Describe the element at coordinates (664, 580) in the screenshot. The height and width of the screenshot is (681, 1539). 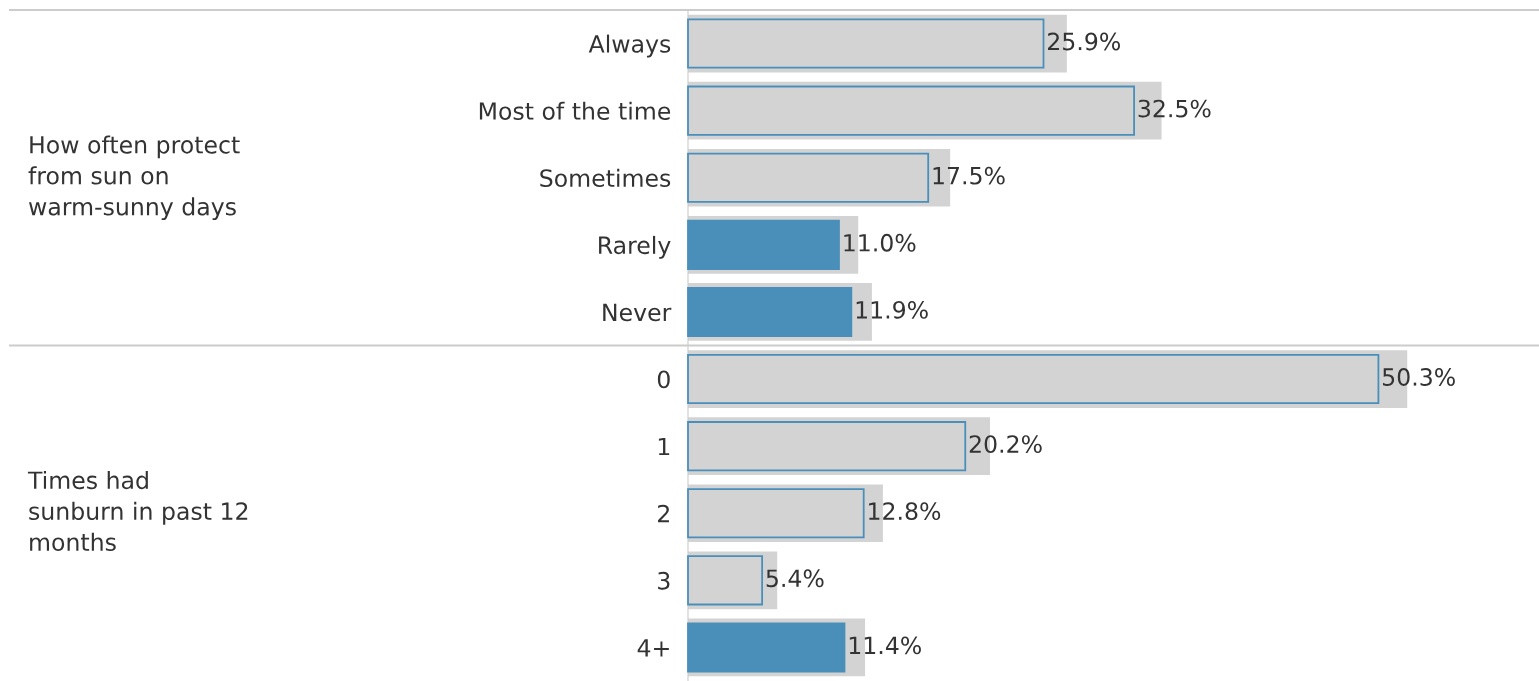
I see `y-tick-label: 3` at that location.